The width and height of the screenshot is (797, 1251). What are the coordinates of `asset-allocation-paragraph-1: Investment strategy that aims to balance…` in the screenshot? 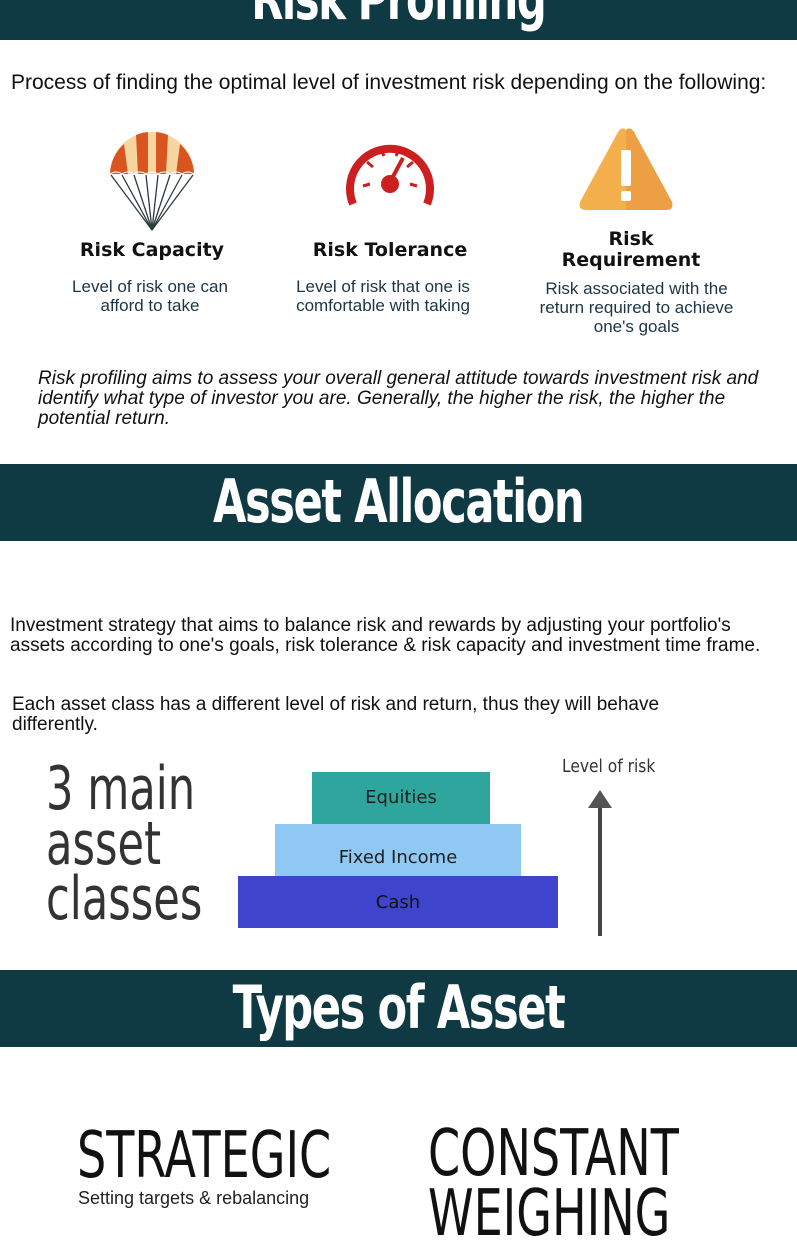 It's located at (385, 635).